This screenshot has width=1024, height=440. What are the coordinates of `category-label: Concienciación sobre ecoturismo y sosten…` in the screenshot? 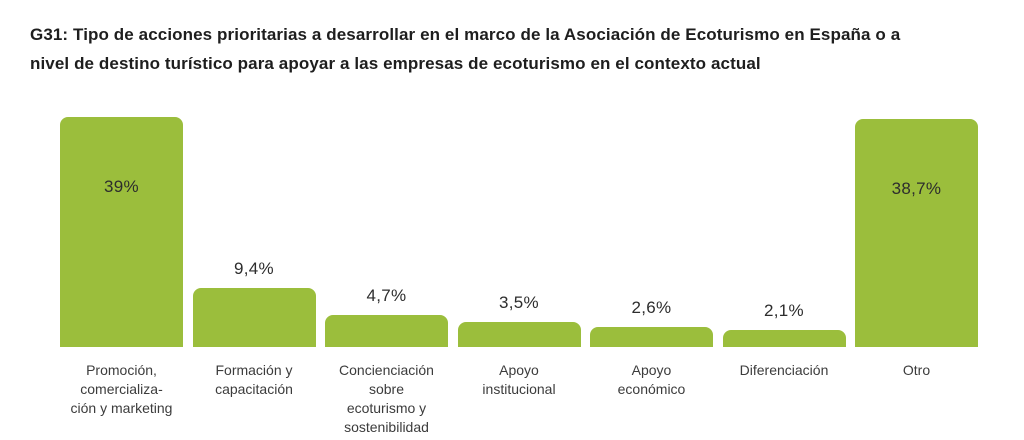 It's located at (386, 398).